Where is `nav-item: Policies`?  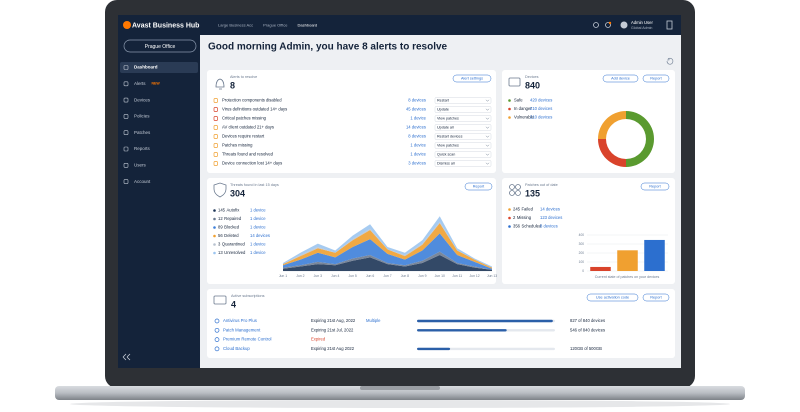 nav-item: Policies is located at coordinates (142, 116).